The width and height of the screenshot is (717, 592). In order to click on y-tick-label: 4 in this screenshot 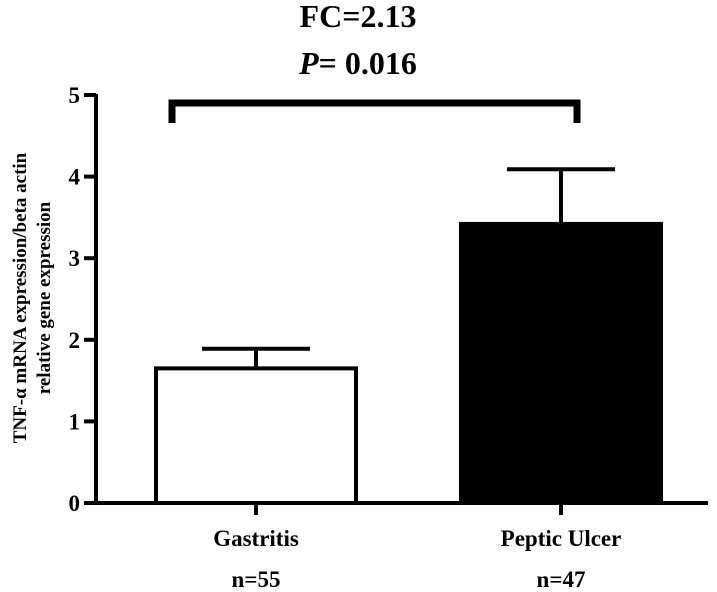, I will do `click(75, 177)`.